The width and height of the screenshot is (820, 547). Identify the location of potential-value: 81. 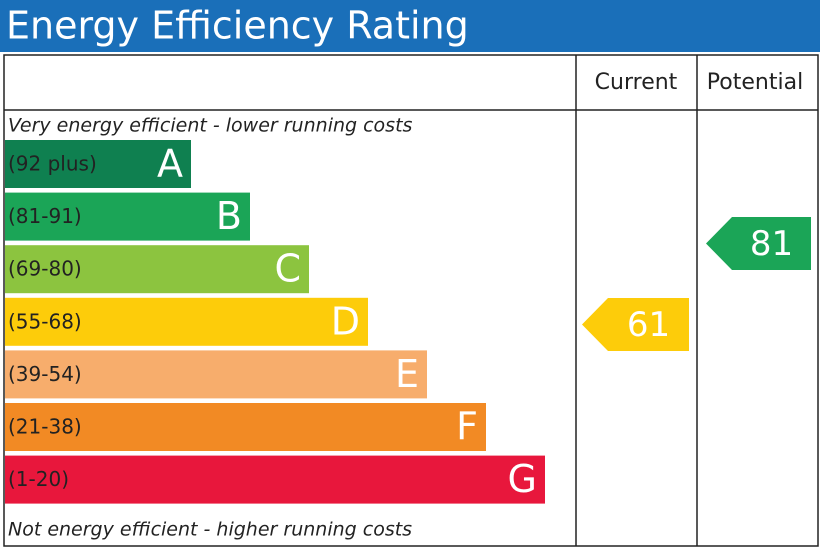
(771, 244).